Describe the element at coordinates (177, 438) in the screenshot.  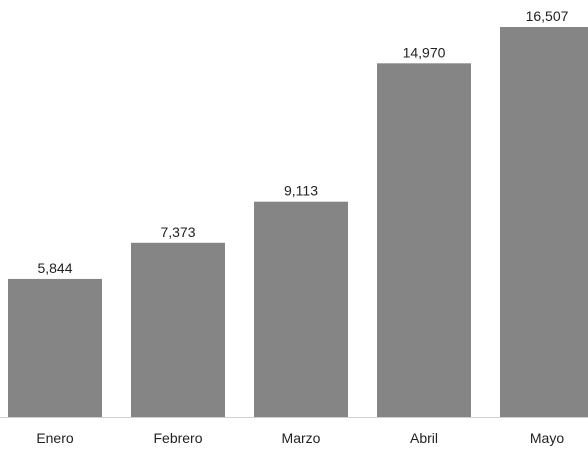
I see `category-label-febrero: Febrero` at that location.